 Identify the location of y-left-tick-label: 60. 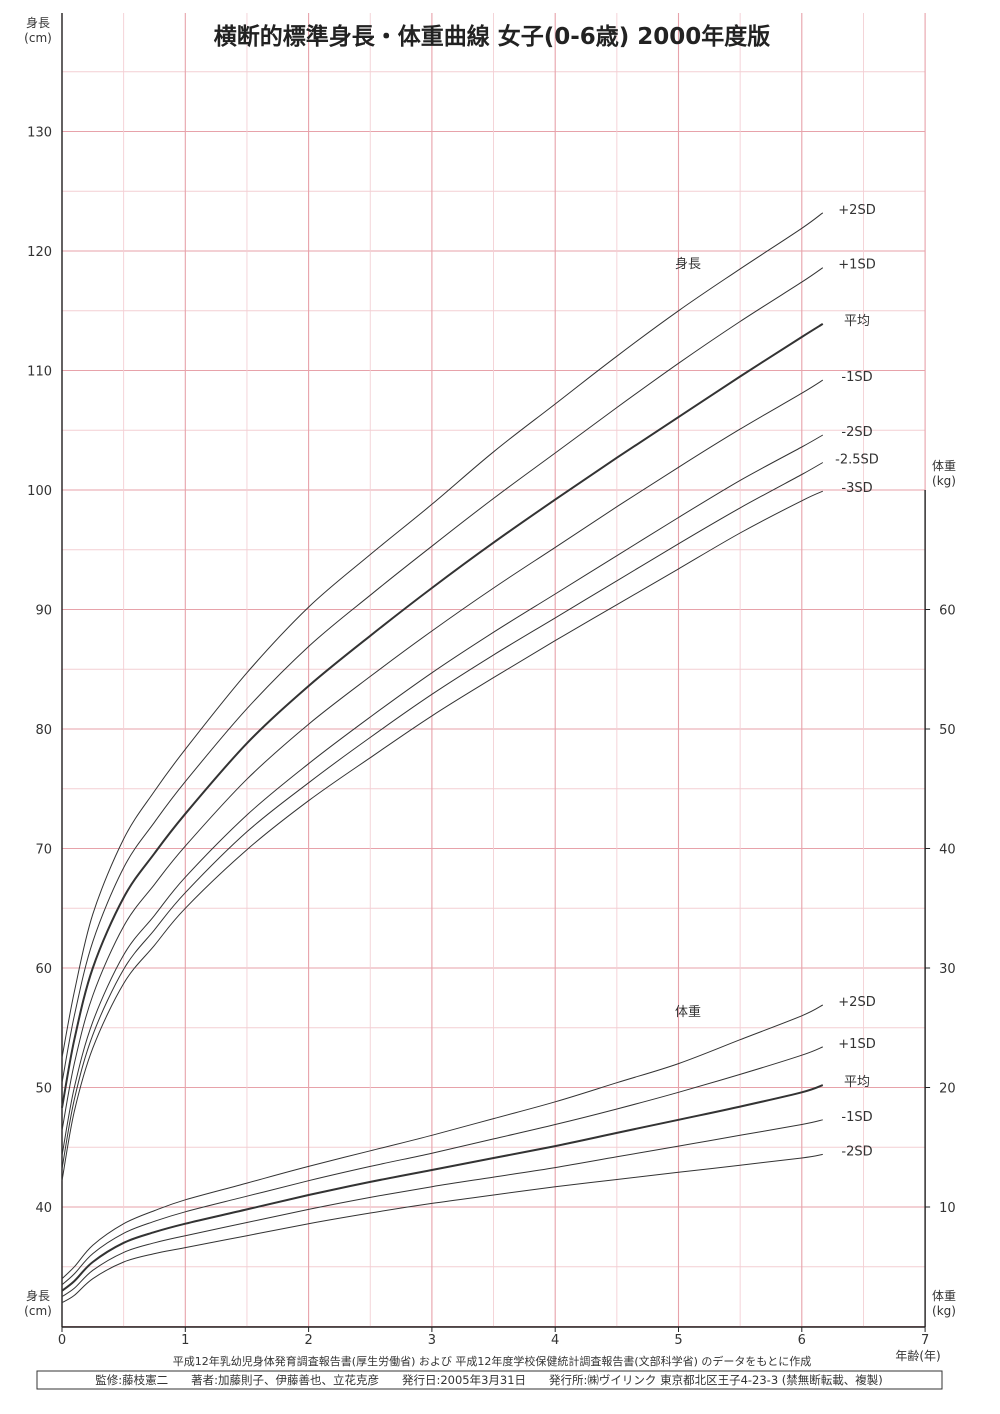
(43, 969).